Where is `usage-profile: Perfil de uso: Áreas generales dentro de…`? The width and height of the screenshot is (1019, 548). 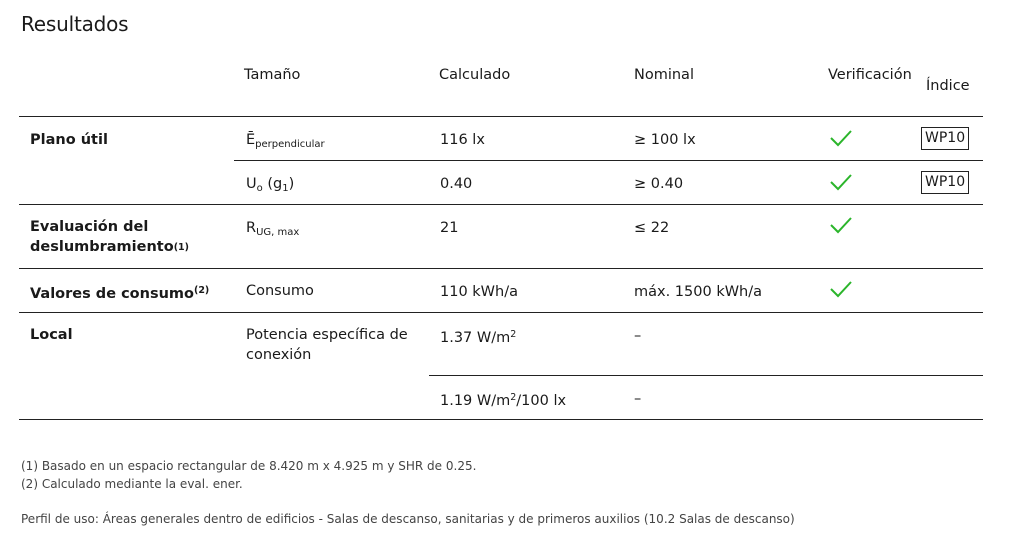 usage-profile: Perfil de uso: Áreas generales dentro de… is located at coordinates (408, 519).